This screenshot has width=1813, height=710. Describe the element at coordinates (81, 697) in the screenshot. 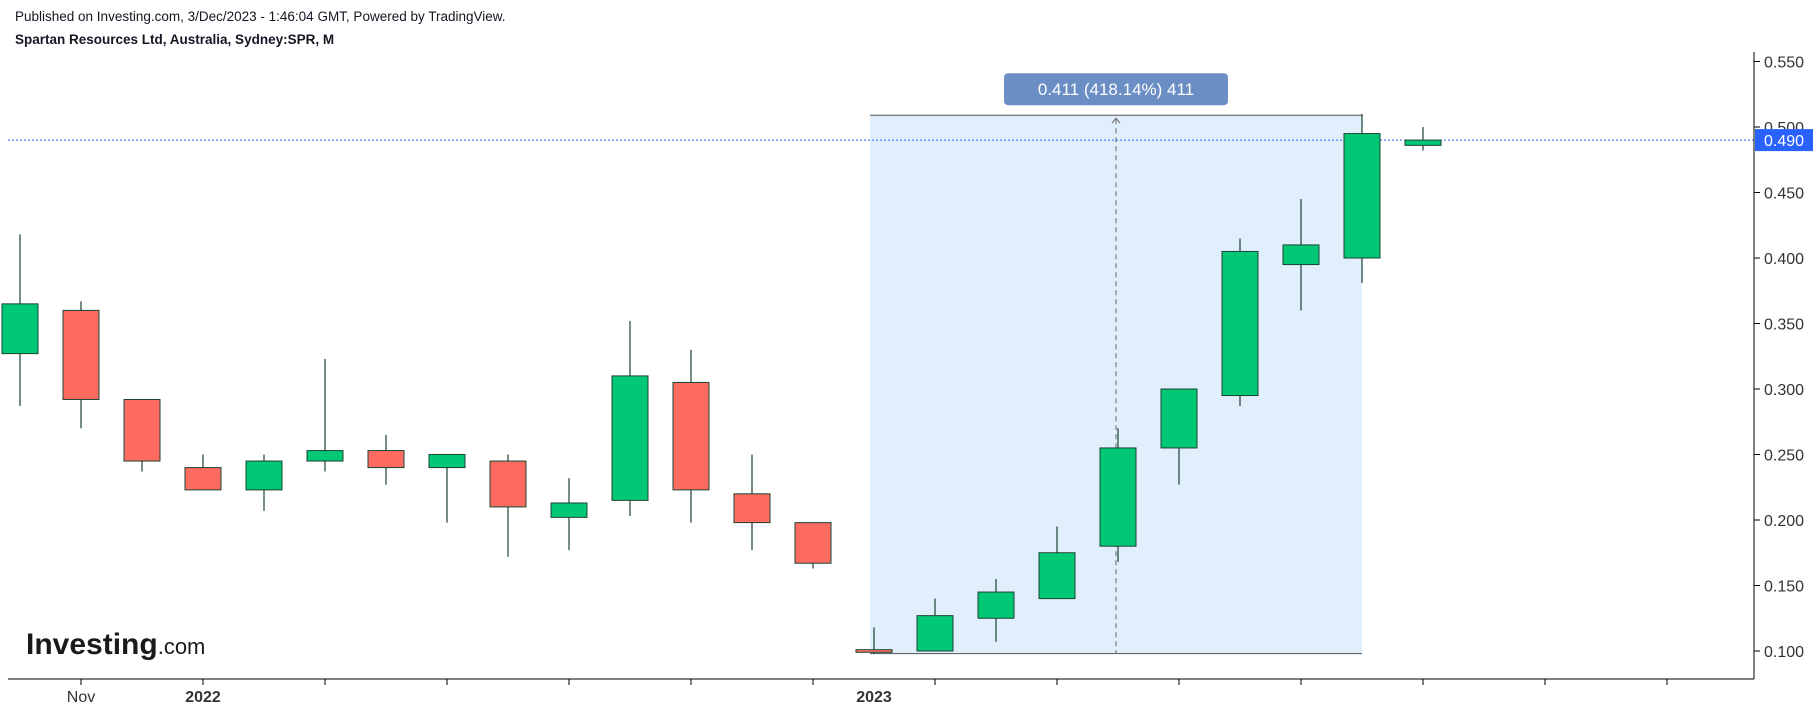

I see `x-tick-label: Nov` at that location.